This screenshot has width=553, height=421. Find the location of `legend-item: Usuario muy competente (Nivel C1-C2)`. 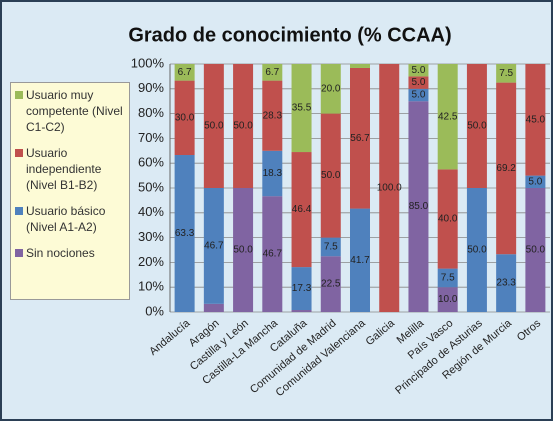

legend-item: Usuario muy competente (Nivel C1-C2) is located at coordinates (70, 111).